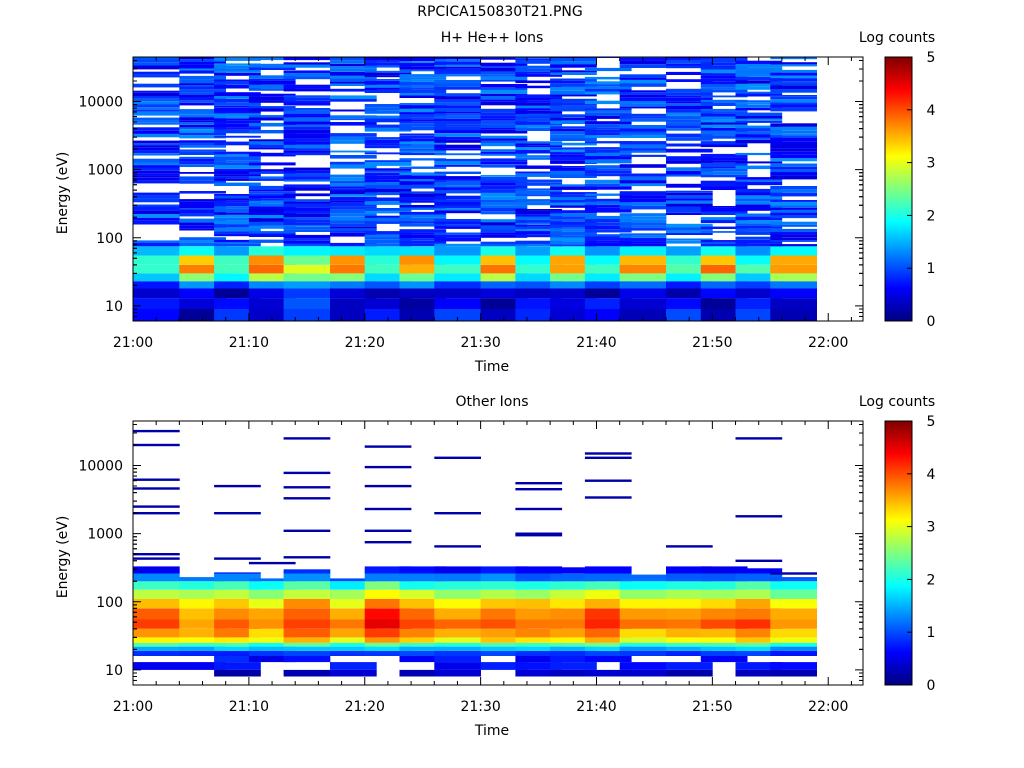 Image resolution: width=1024 pixels, height=768 pixels. What do you see at coordinates (596, 707) in the screenshot?
I see `x-tick-label: 21:40` at bounding box center [596, 707].